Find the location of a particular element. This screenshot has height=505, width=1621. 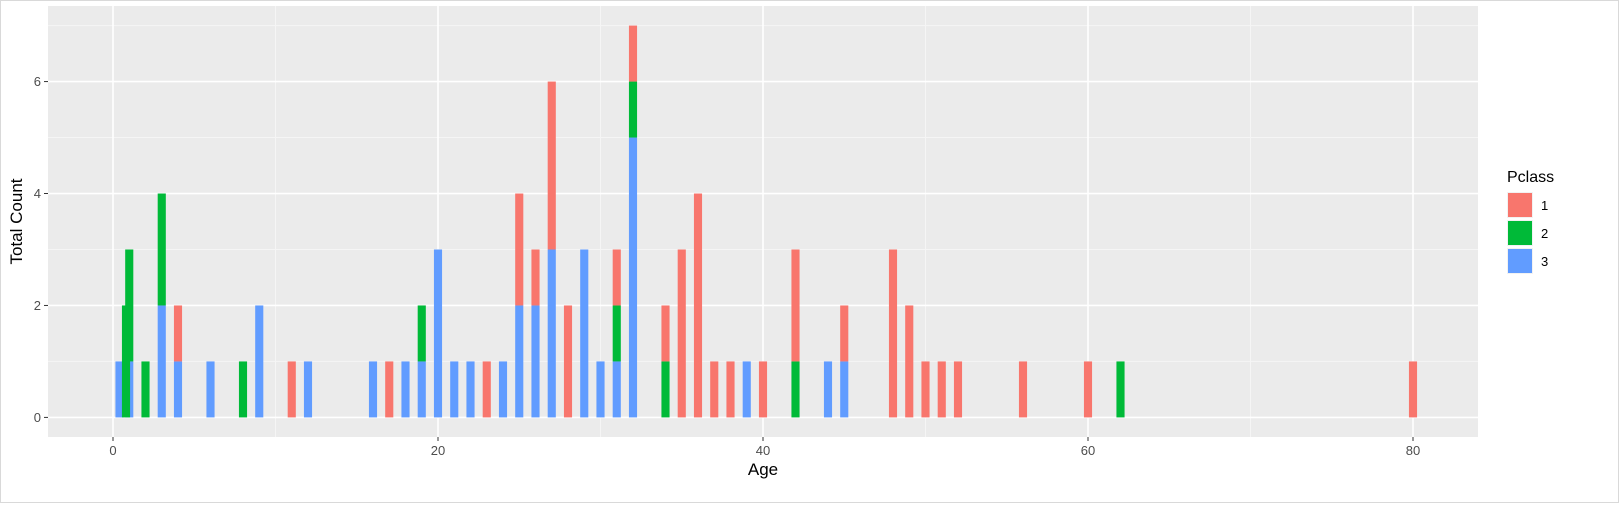

y-axis-title: Total Count is located at coordinates (16, 221).